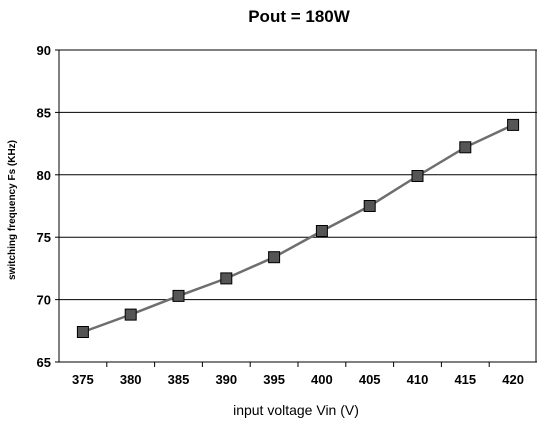  I want to click on x-axis-label: input voltage Vin (V), so click(296, 410).